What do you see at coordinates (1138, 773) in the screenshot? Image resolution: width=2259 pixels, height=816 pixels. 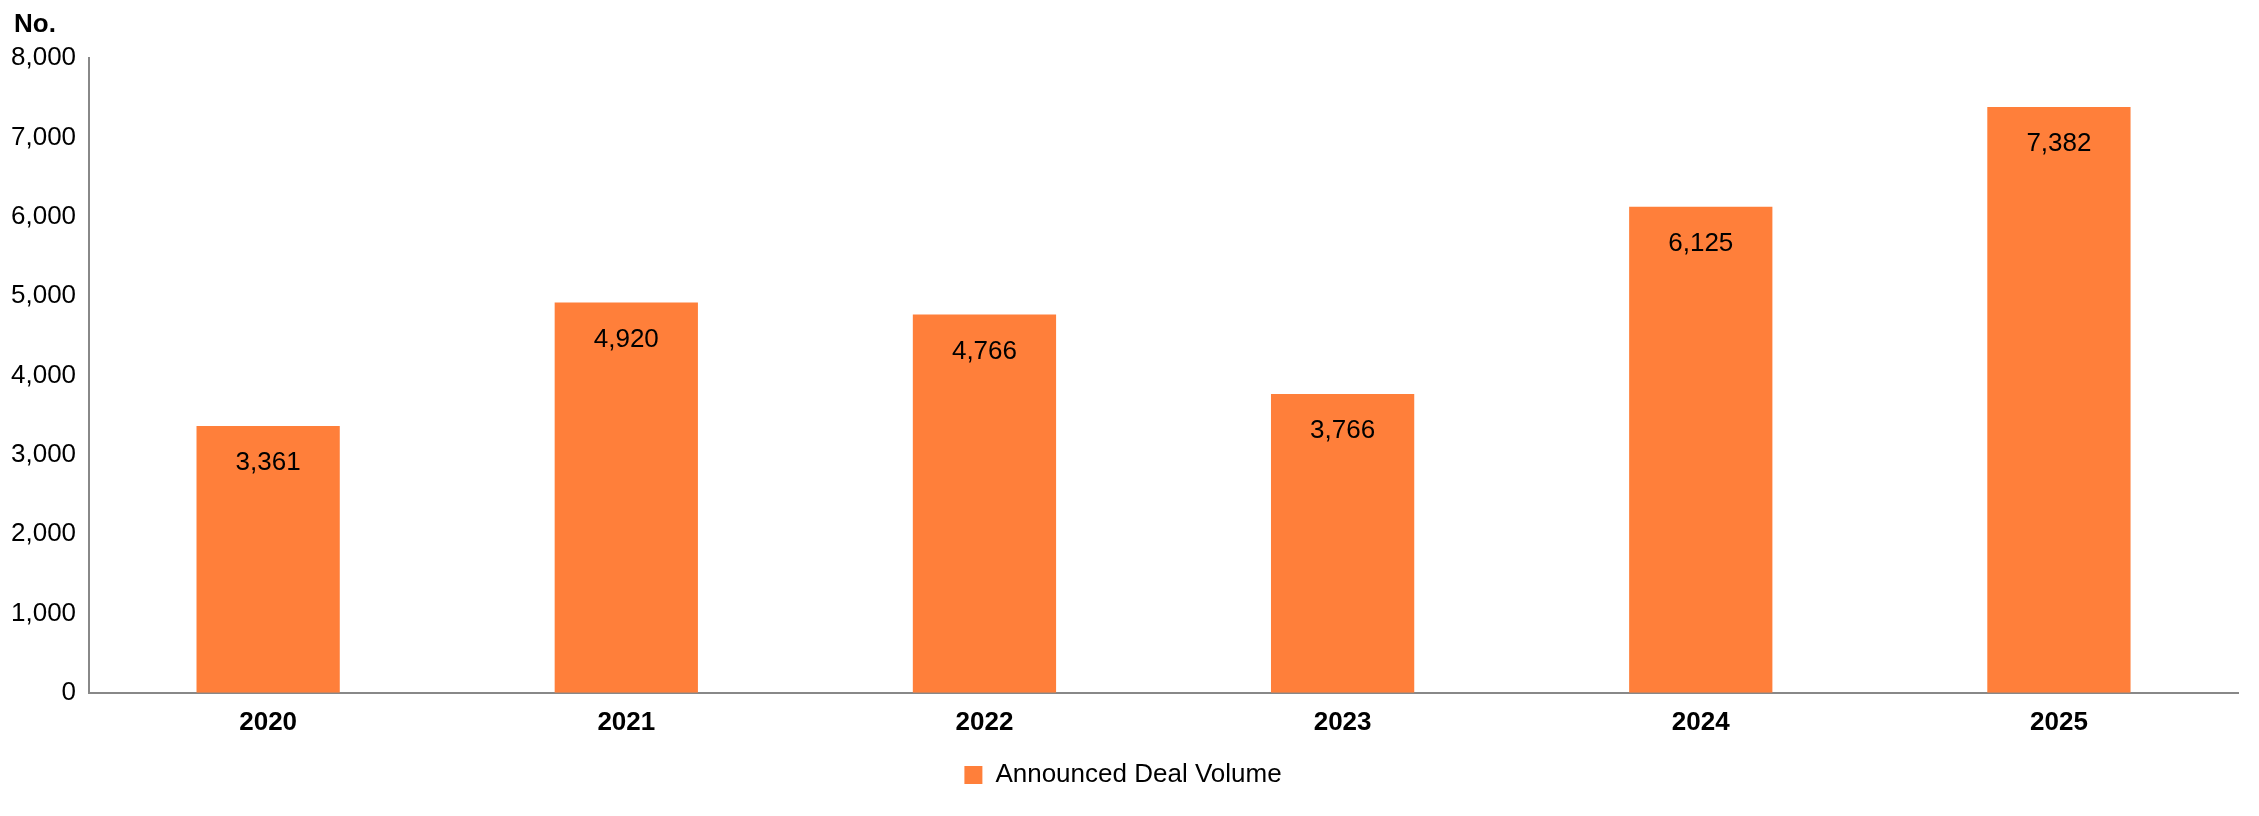 I see `legend-label: Announced Deal Volume` at bounding box center [1138, 773].